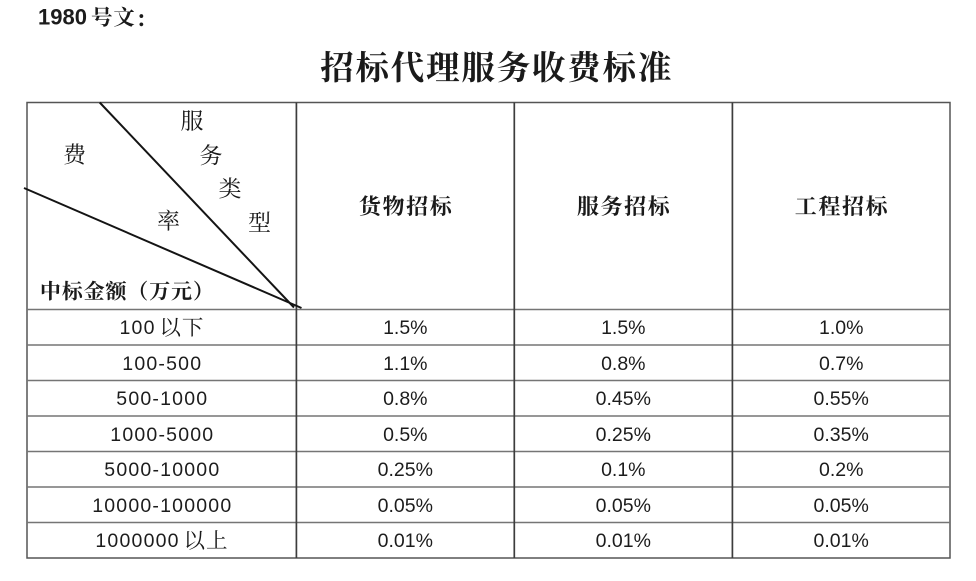 This screenshot has width=976, height=581. Describe the element at coordinates (405, 435) in the screenshot. I see `svg-text: 0.5%` at that location.